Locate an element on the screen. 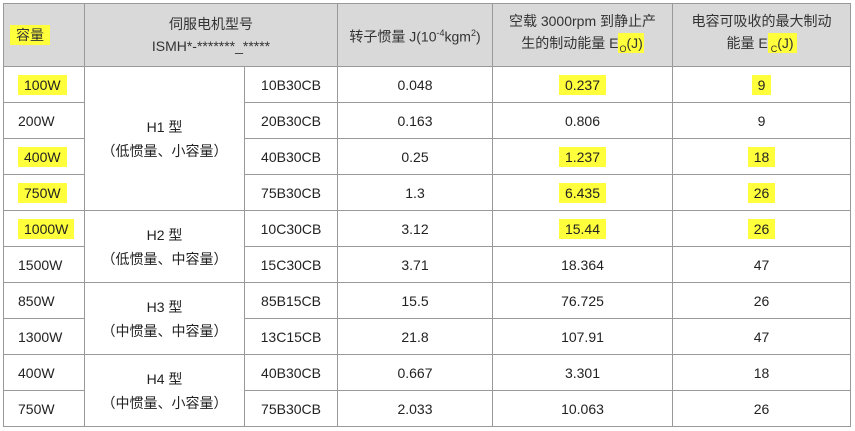 The height and width of the screenshot is (431, 855). capacity: 750W is located at coordinates (42, 192).